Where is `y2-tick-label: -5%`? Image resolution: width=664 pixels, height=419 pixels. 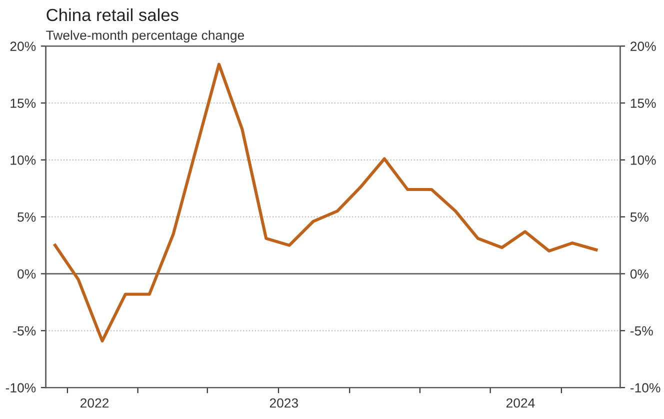 y2-tick-label: -5% is located at coordinates (641, 331).